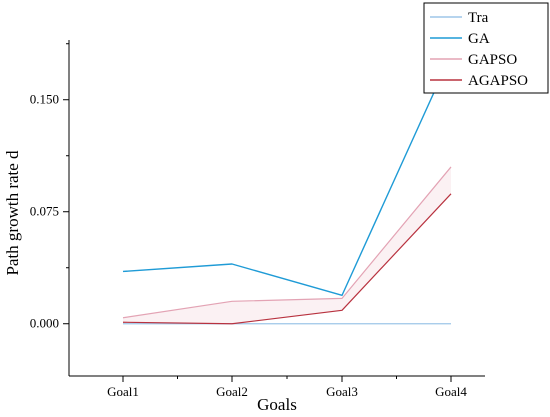 Image resolution: width=550 pixels, height=417 pixels. What do you see at coordinates (287, 387) in the screenshot?
I see `x-ticks: Goal1 Goal2 Goal3 Goal4` at bounding box center [287, 387].